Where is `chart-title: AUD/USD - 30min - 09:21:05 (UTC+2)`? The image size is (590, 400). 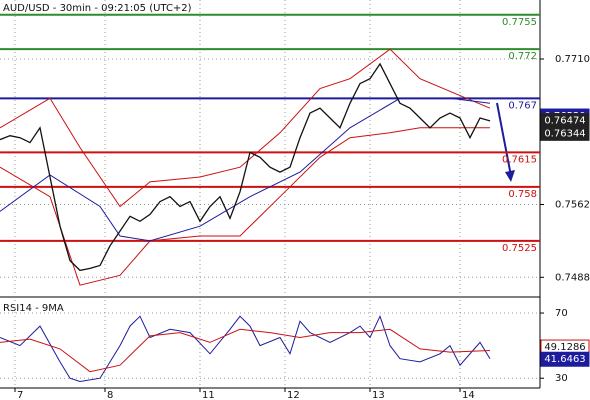 chart-title: AUD/USD - 30min - 09:21:05 (UTC+2) is located at coordinates (97, 8).